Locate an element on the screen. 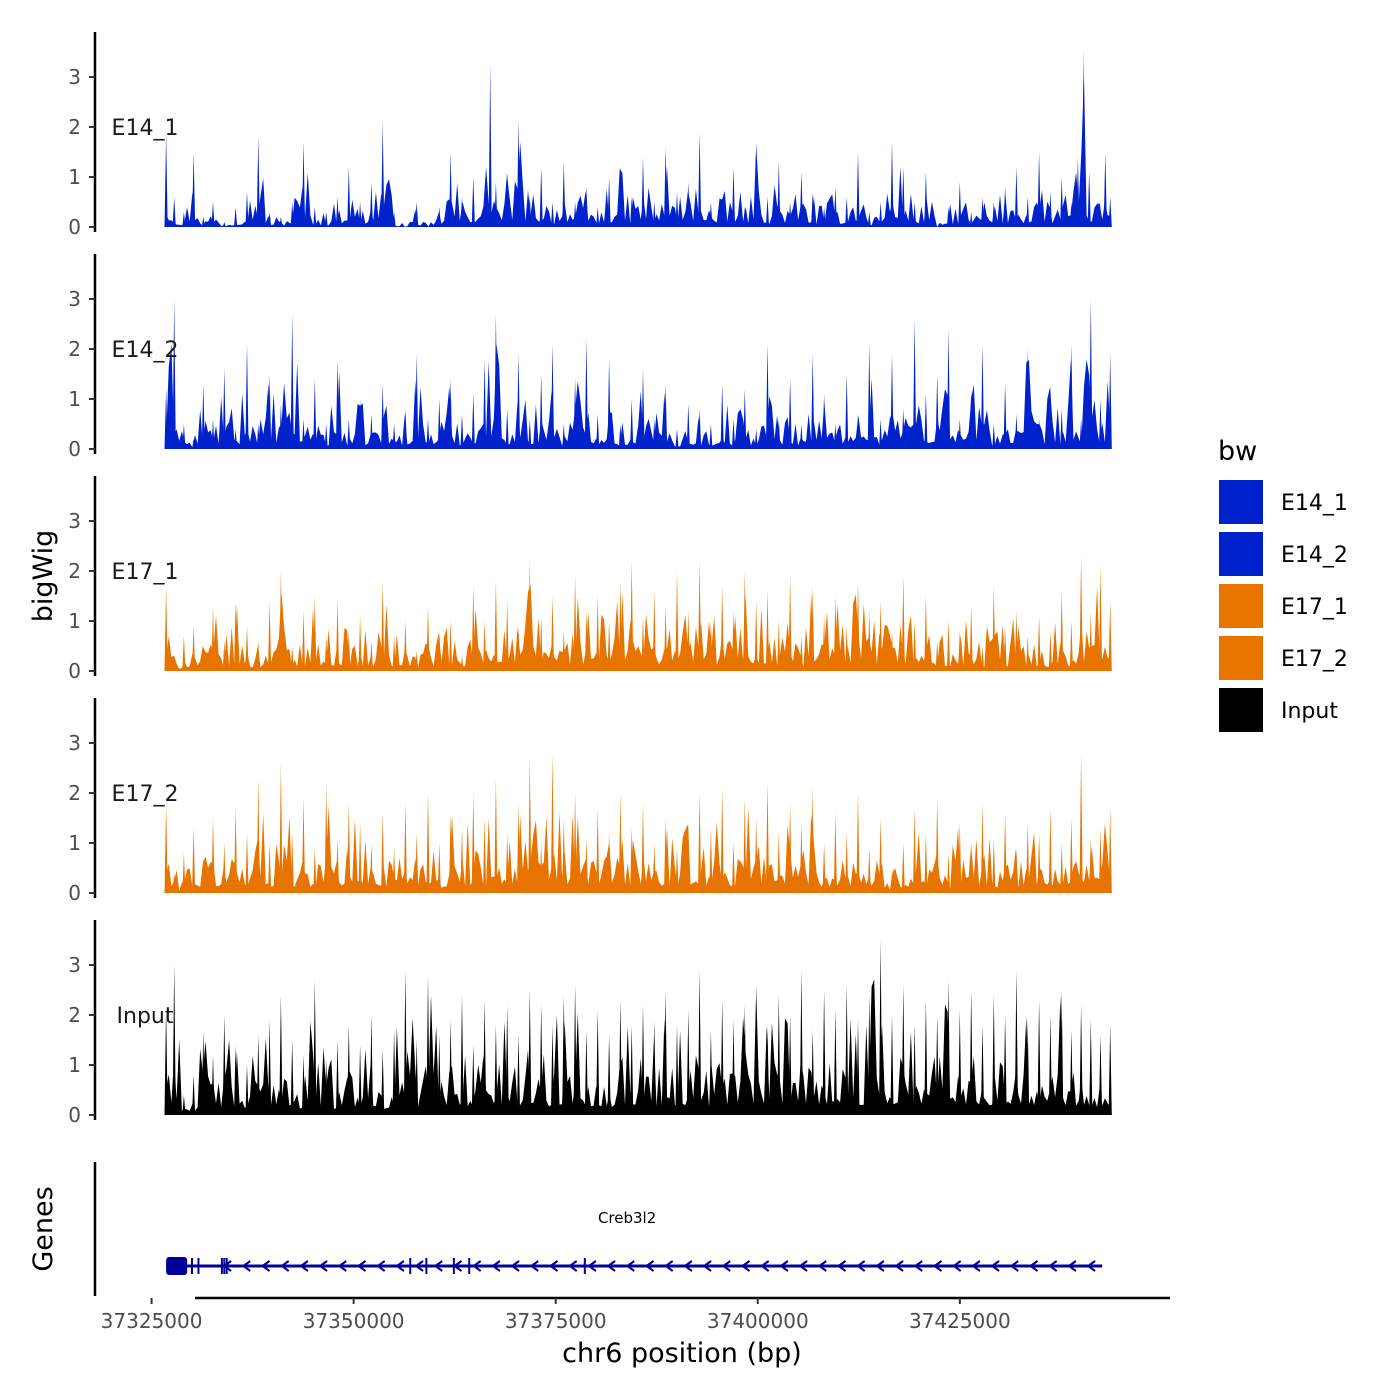 The height and width of the screenshot is (1400, 1400). track-label: Input is located at coordinates (145, 1016).